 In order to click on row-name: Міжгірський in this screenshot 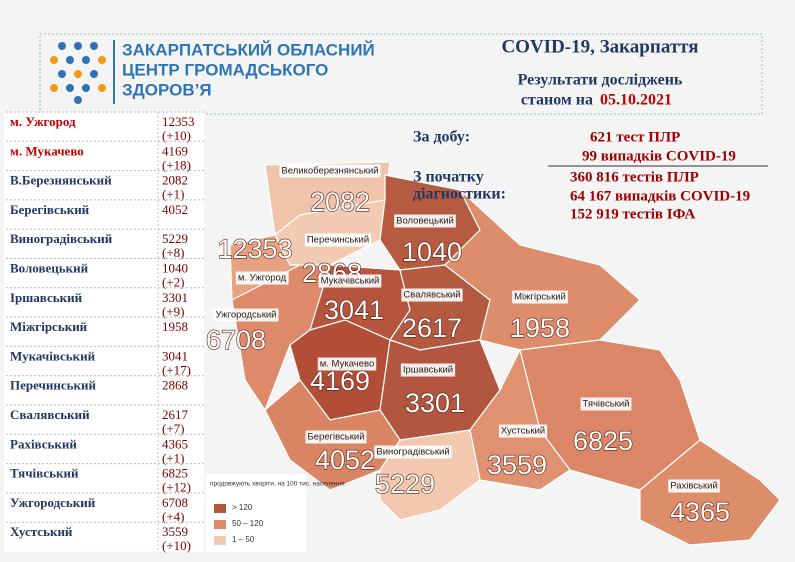, I will do `click(49, 326)`.